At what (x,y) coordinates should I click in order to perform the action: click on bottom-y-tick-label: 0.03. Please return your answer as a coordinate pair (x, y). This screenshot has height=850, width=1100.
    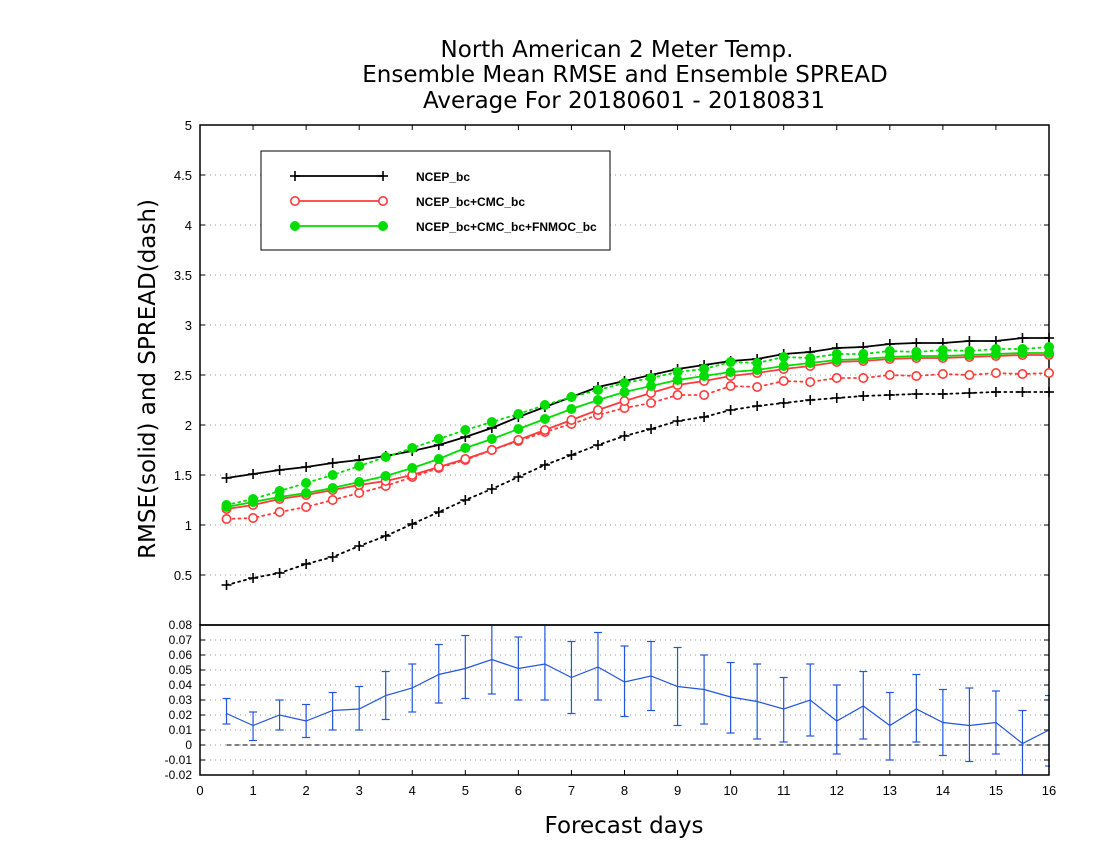
    Looking at the image, I should click on (181, 700).